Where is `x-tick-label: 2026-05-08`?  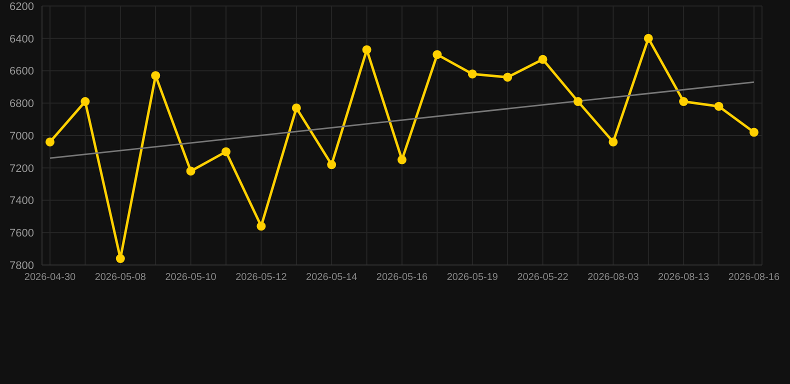
x-tick-label: 2026-05-08 is located at coordinates (120, 278).